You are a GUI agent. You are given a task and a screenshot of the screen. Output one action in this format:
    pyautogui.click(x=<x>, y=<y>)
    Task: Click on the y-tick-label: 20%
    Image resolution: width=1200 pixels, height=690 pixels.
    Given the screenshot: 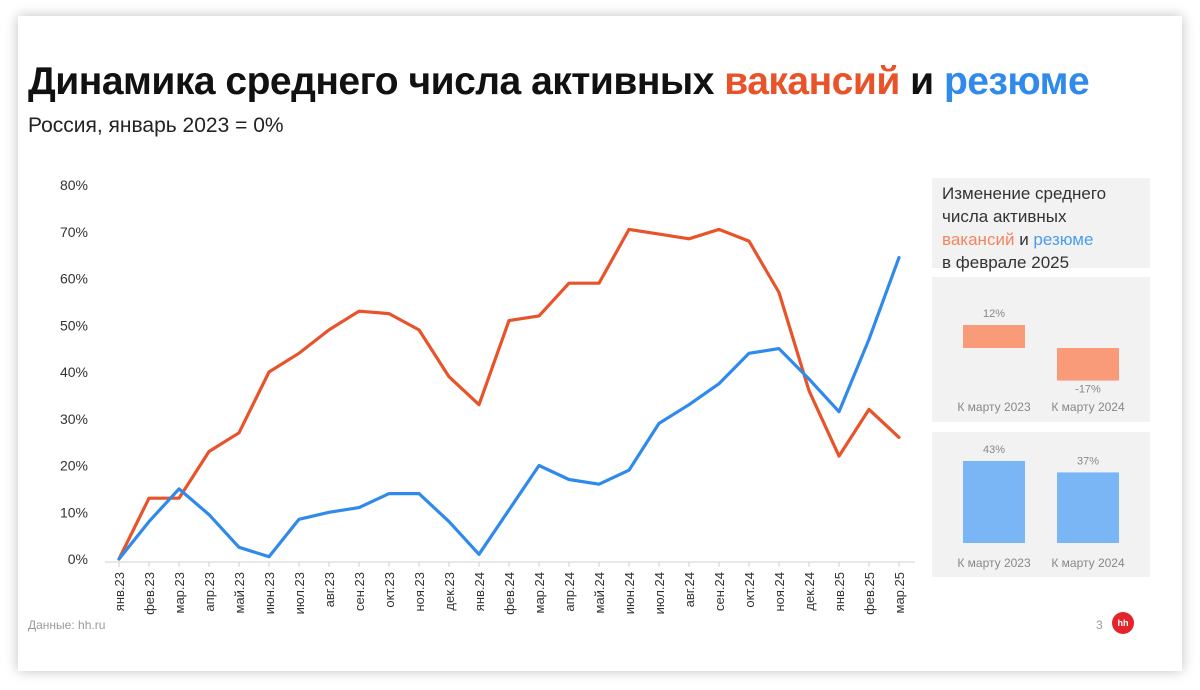 What is the action you would take?
    pyautogui.click(x=74, y=466)
    